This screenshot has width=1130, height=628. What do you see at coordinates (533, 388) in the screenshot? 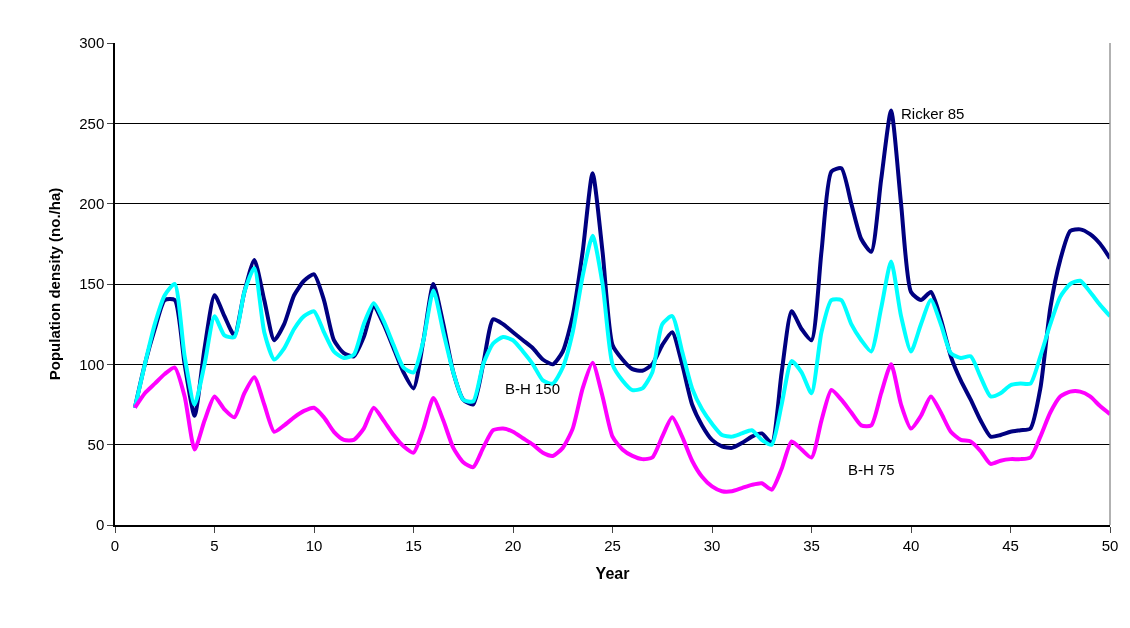
I see `series-label: B-H 150` at bounding box center [533, 388].